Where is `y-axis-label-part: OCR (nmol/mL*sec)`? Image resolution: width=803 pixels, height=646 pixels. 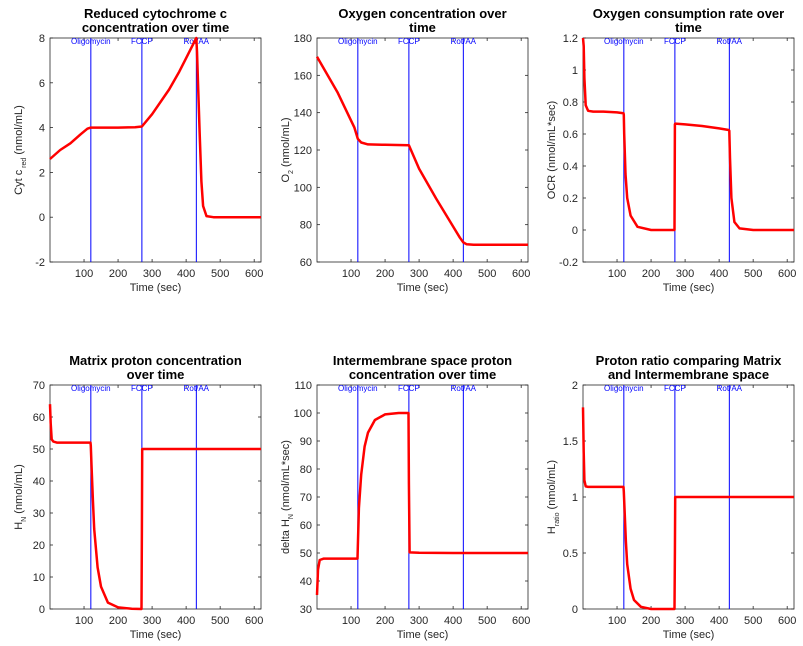 y-axis-label-part: OCR (nmol/mL*sec) is located at coordinates (552, 150).